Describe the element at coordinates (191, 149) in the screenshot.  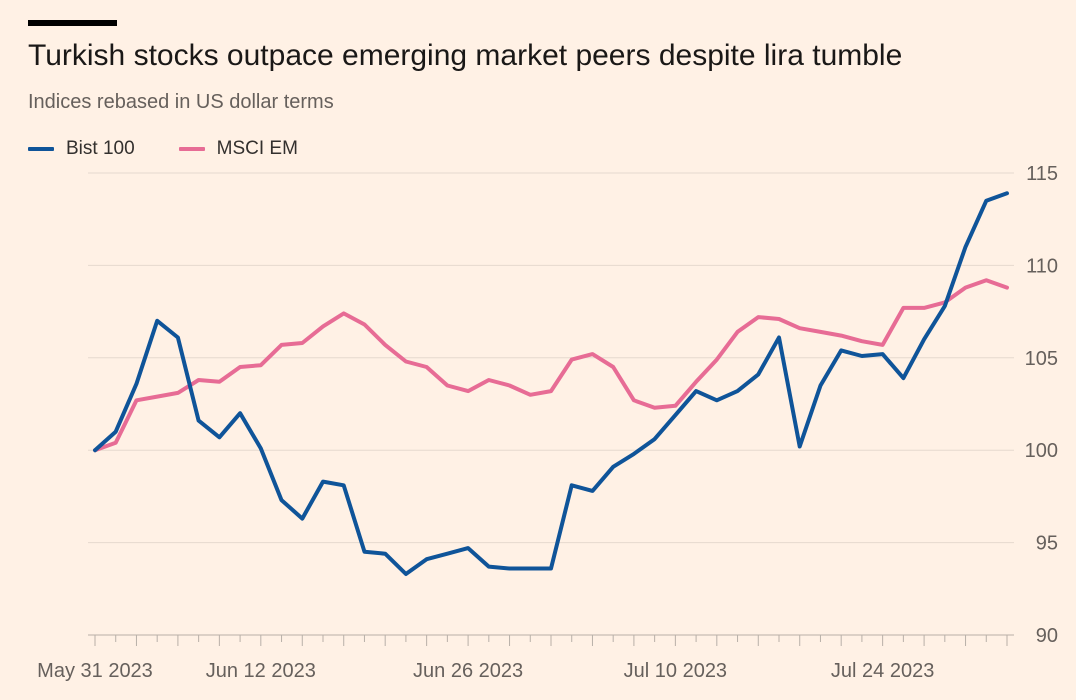
I see `legend-swatch-msci` at that location.